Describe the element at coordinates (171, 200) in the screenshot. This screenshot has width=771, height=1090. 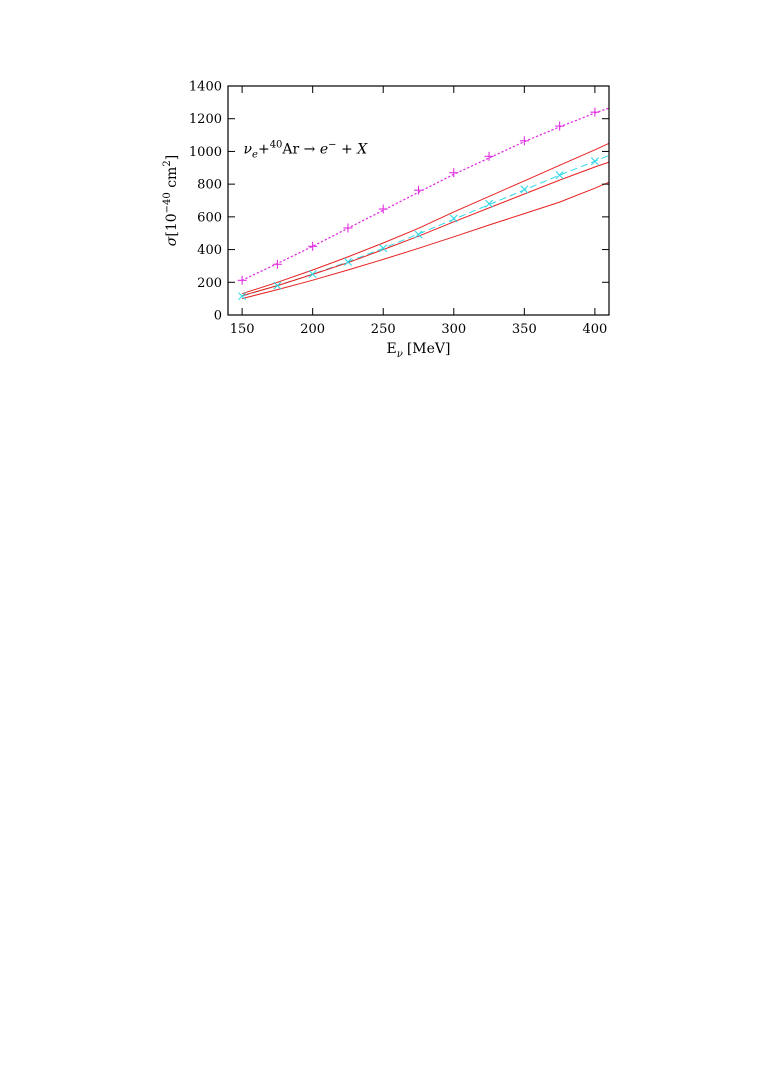
I see `y-axis-title: σ[10−40 cm2]` at that location.